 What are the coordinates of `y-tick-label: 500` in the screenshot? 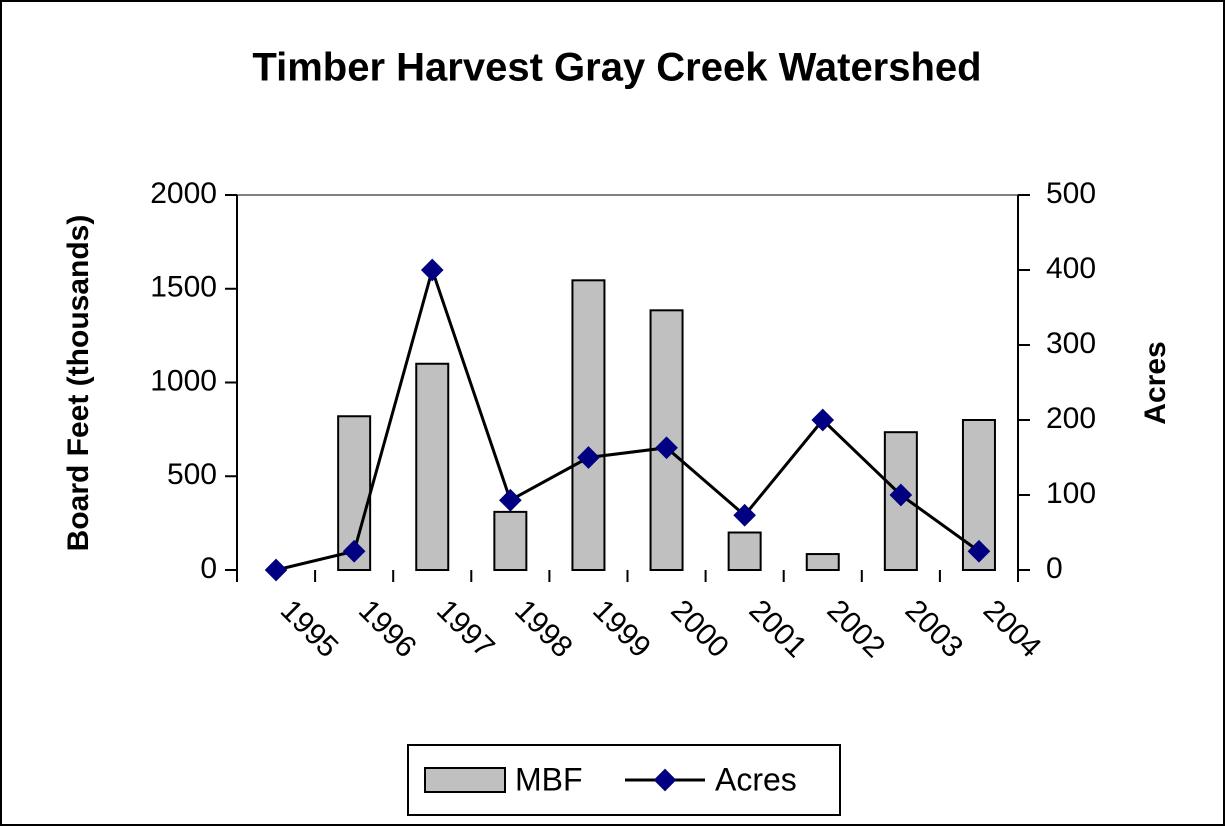 It's located at (192, 474).